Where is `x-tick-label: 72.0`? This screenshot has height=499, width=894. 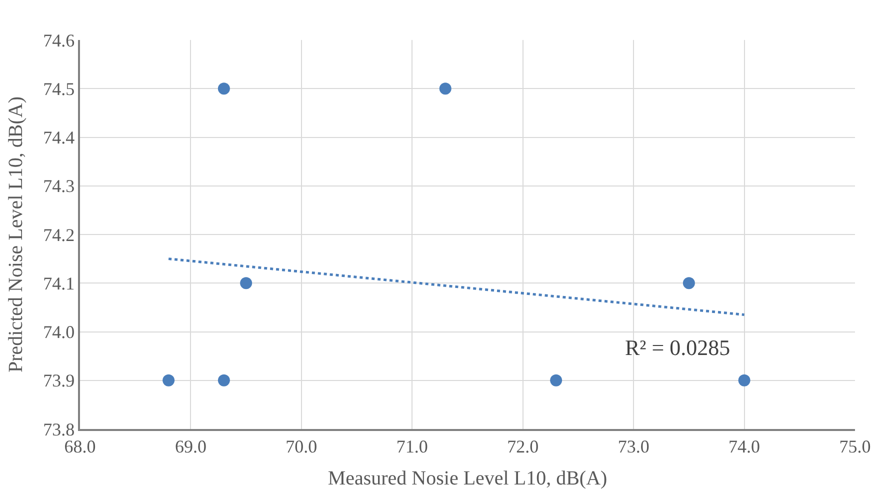
x-tick-label: 72.0 is located at coordinates (523, 446).